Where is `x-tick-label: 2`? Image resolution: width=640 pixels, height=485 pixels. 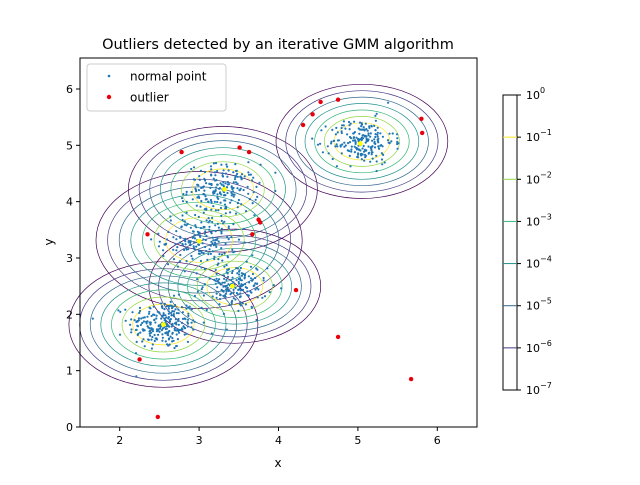 x-tick-label: 2 is located at coordinates (119, 440).